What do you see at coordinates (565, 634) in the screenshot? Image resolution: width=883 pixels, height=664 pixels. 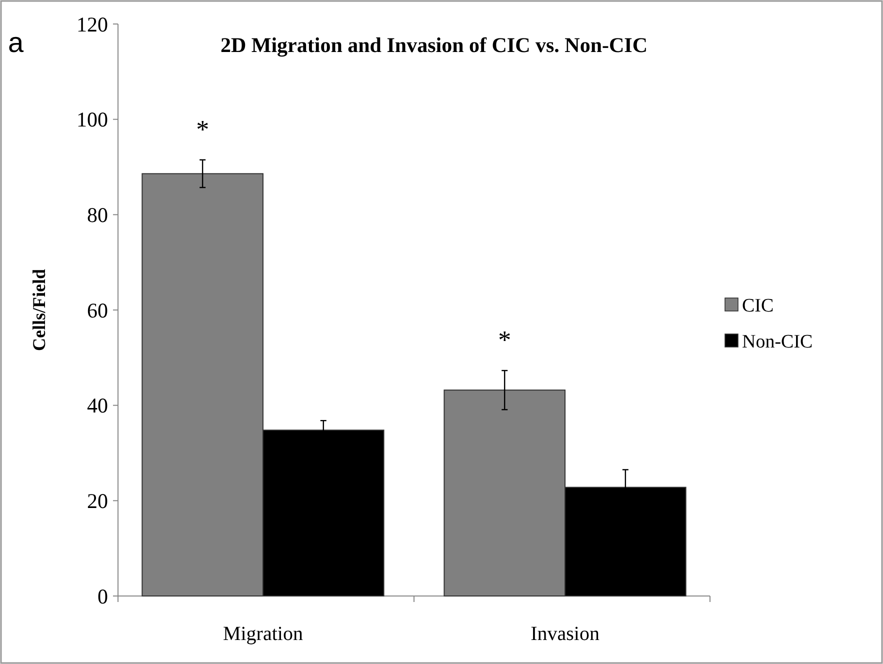 I see `x-tick-label: Invasion` at bounding box center [565, 634].